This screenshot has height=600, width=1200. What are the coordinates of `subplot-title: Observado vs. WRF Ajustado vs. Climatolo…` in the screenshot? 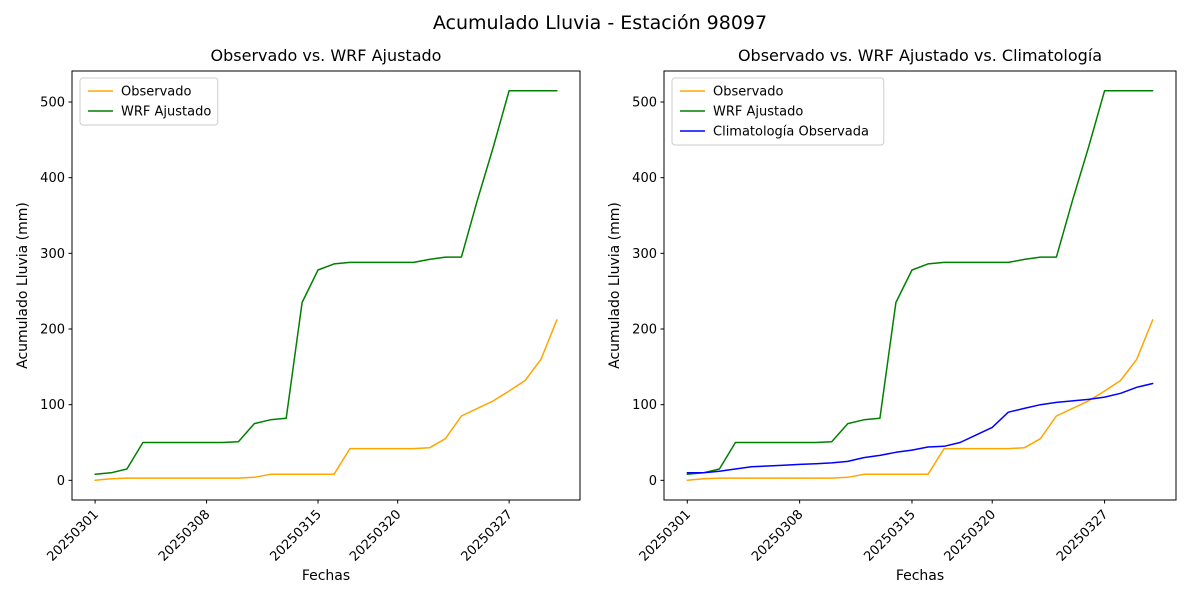 It's located at (920, 55).